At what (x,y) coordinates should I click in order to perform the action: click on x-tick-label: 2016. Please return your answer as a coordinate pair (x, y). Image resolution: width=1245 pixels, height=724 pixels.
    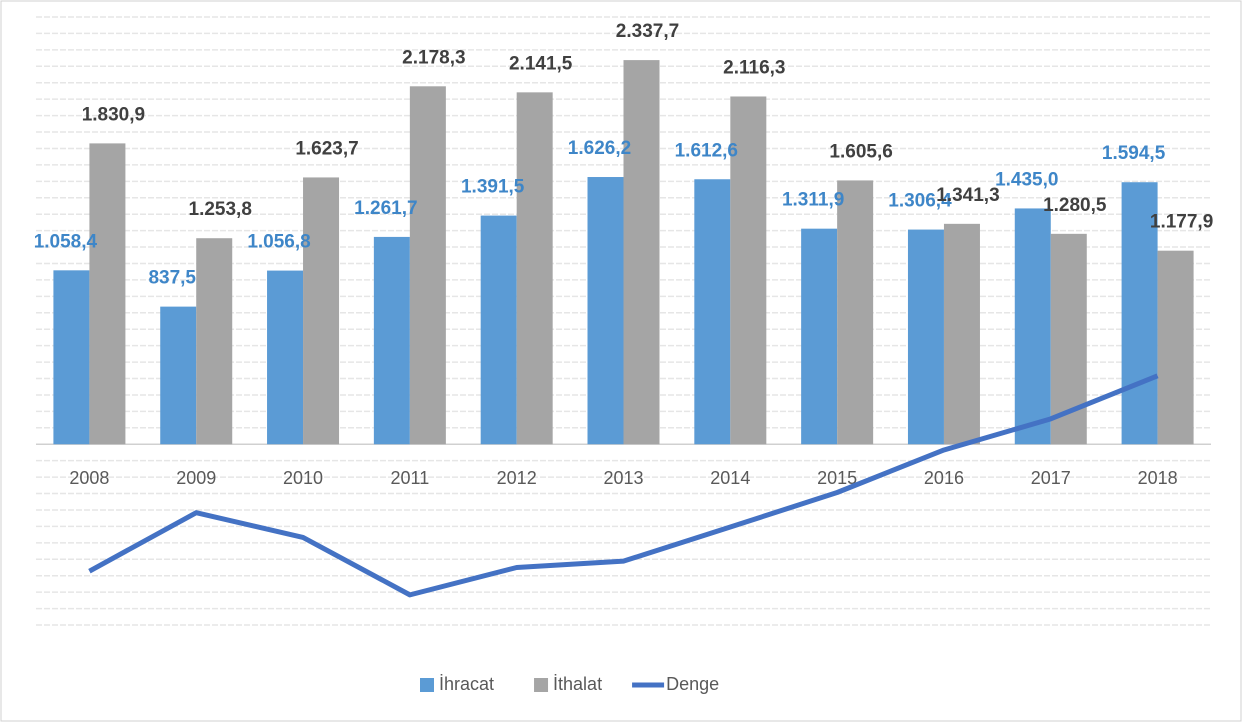
    Looking at the image, I should click on (944, 478).